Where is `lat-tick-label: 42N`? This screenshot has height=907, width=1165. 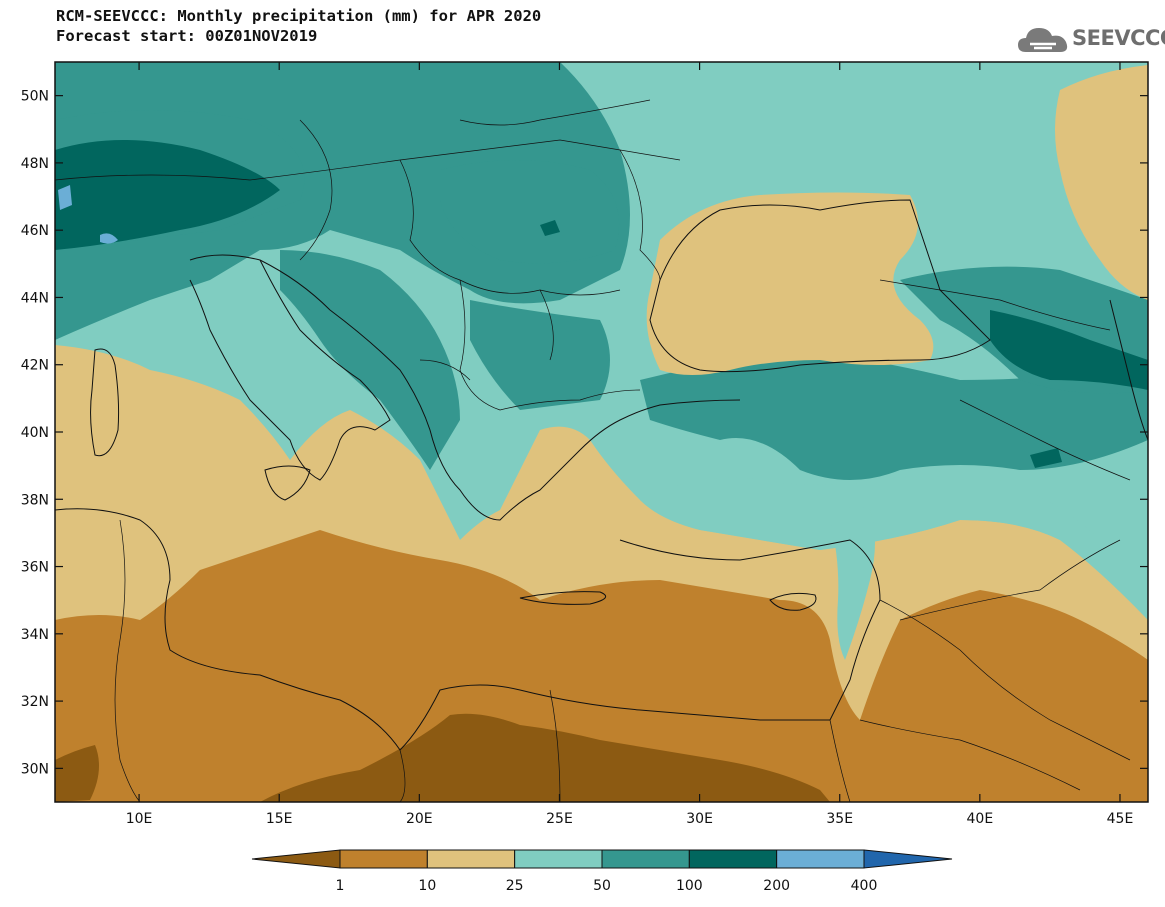
lat-tick-label: 42N is located at coordinates (35, 366).